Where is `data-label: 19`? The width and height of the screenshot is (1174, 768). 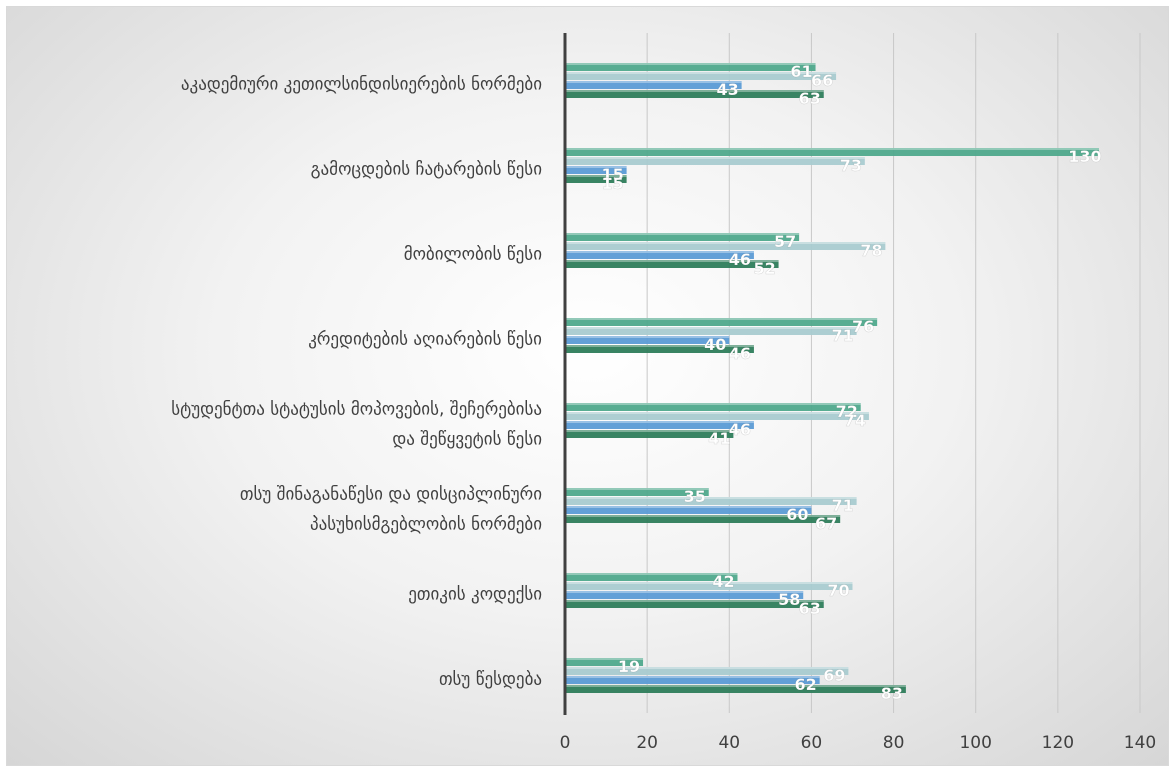
data-label: 19 is located at coordinates (629, 666).